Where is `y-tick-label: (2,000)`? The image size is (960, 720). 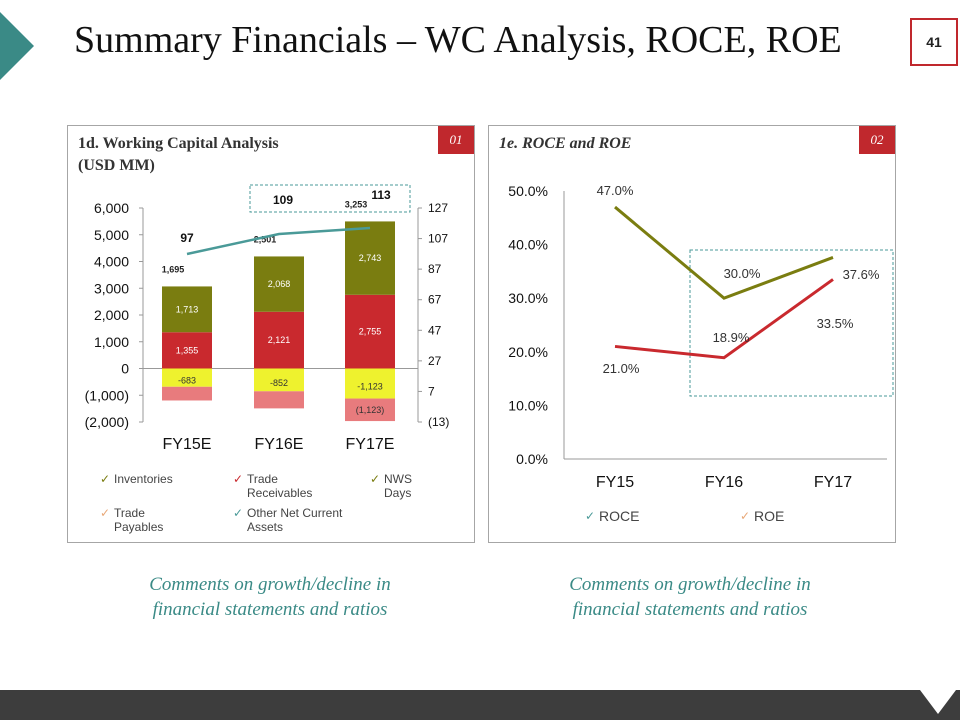
y-tick-label: (2,000) is located at coordinates (107, 422).